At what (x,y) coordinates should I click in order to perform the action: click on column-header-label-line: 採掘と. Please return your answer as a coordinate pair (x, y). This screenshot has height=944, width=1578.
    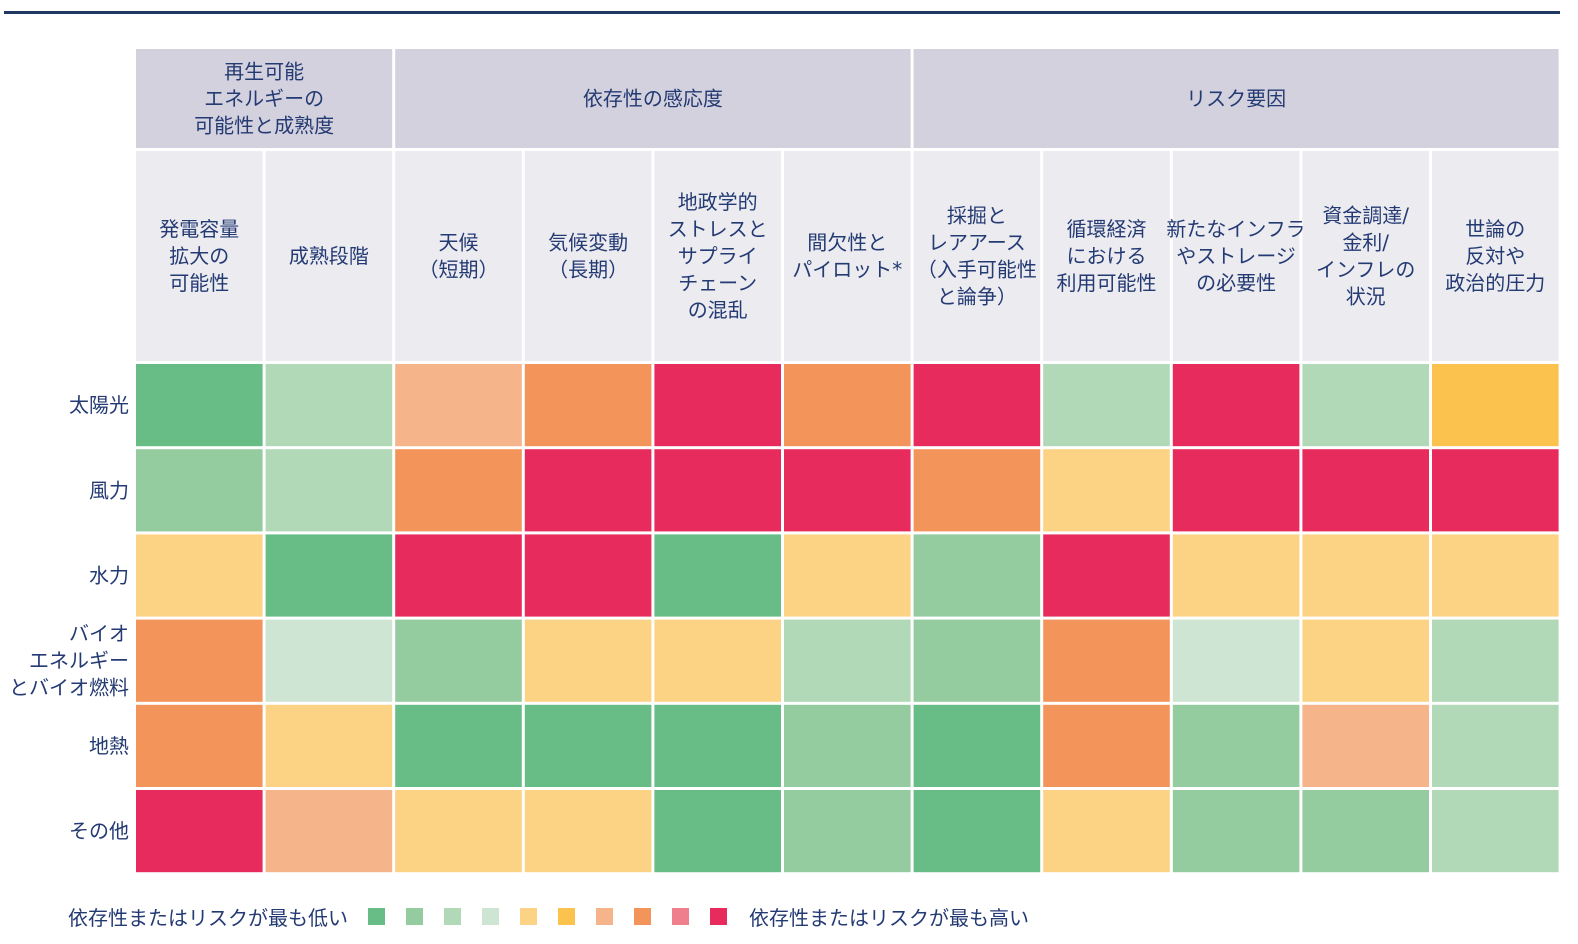
    Looking at the image, I should click on (977, 216).